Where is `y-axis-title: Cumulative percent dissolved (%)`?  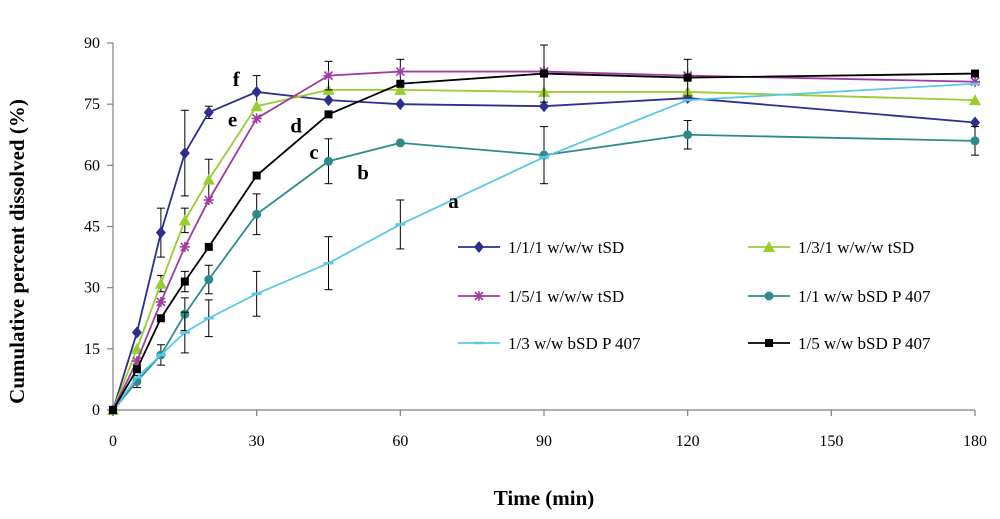 y-axis-title: Cumulative percent dissolved (%) is located at coordinates (17, 251).